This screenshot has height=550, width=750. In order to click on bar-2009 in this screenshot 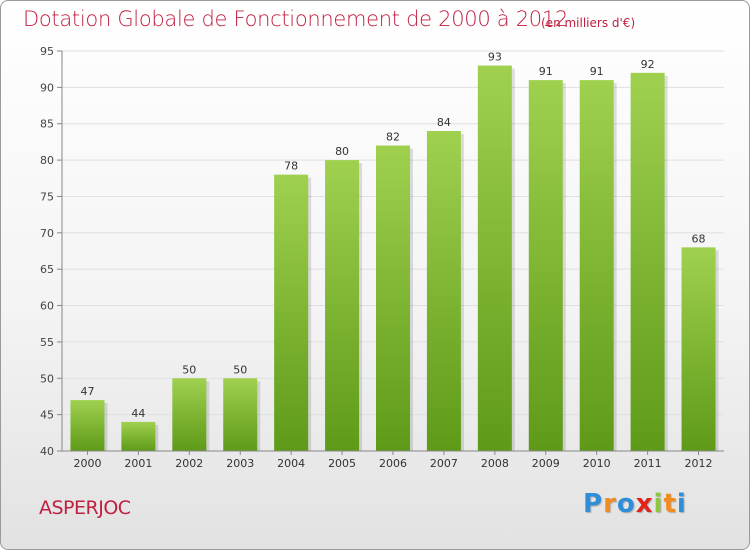, I will do `click(545, 265)`.